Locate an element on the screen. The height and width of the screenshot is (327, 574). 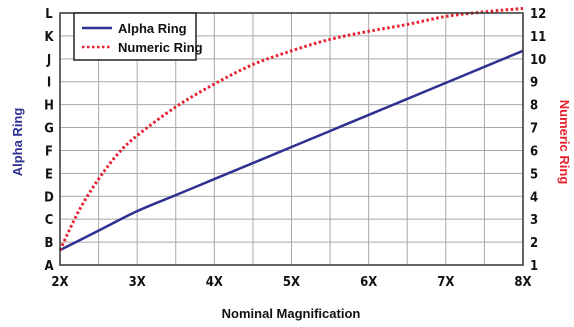
legend: Alpha Ring Numeric Ring is located at coordinates (138, 36).